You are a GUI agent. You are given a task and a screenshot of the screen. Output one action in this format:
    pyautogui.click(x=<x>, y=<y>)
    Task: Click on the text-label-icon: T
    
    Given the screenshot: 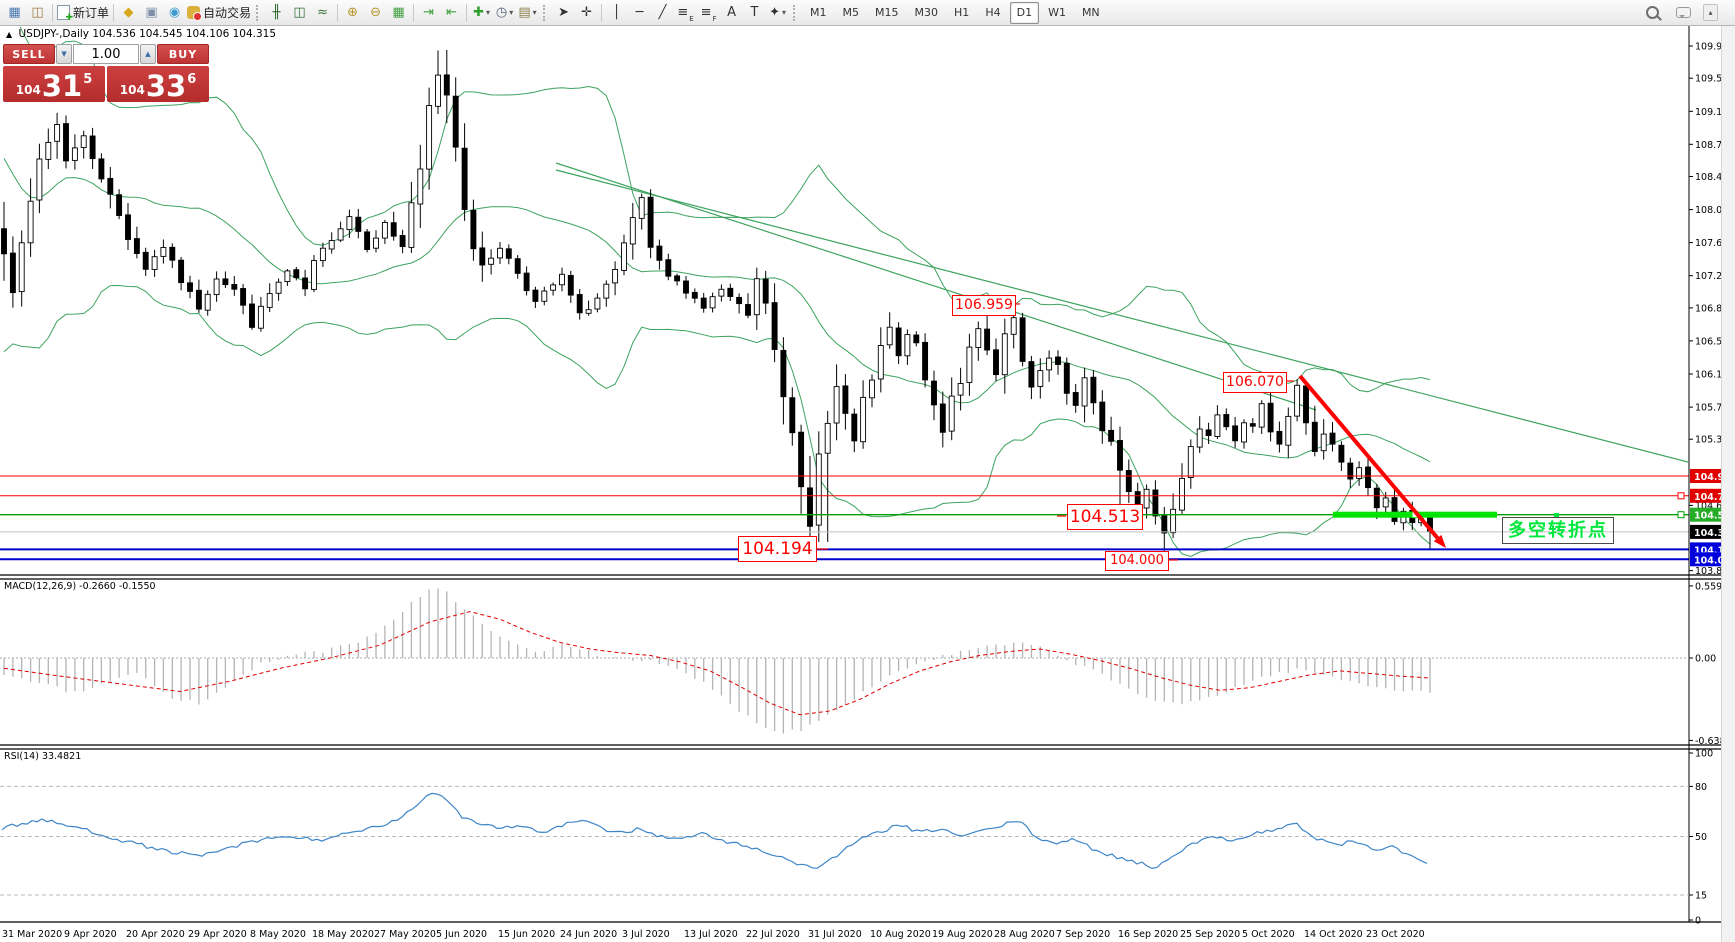 What is the action you would take?
    pyautogui.click(x=754, y=12)
    